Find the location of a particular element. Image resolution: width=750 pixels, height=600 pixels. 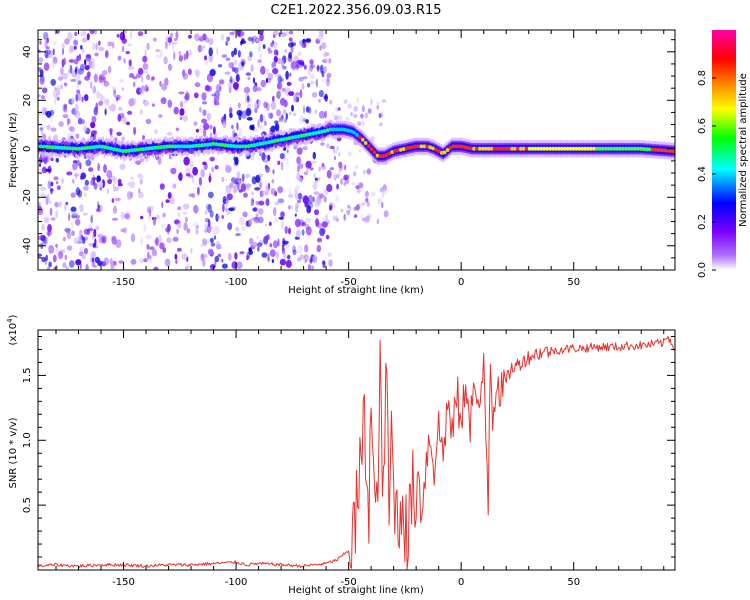

y-tick-label: 1.5 is located at coordinates (27, 375).